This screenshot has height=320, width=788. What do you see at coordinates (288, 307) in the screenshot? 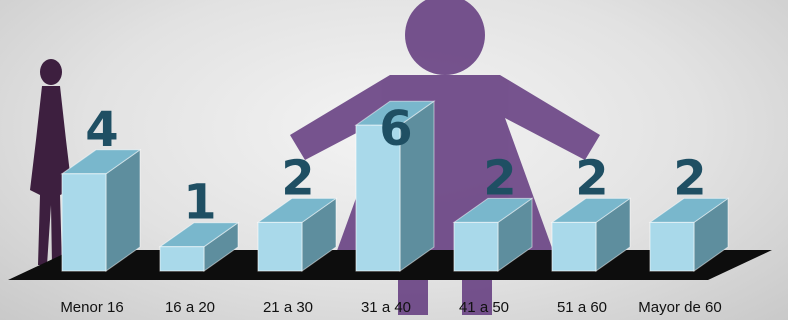
I see `tick-label: 21 a 30` at bounding box center [288, 307].